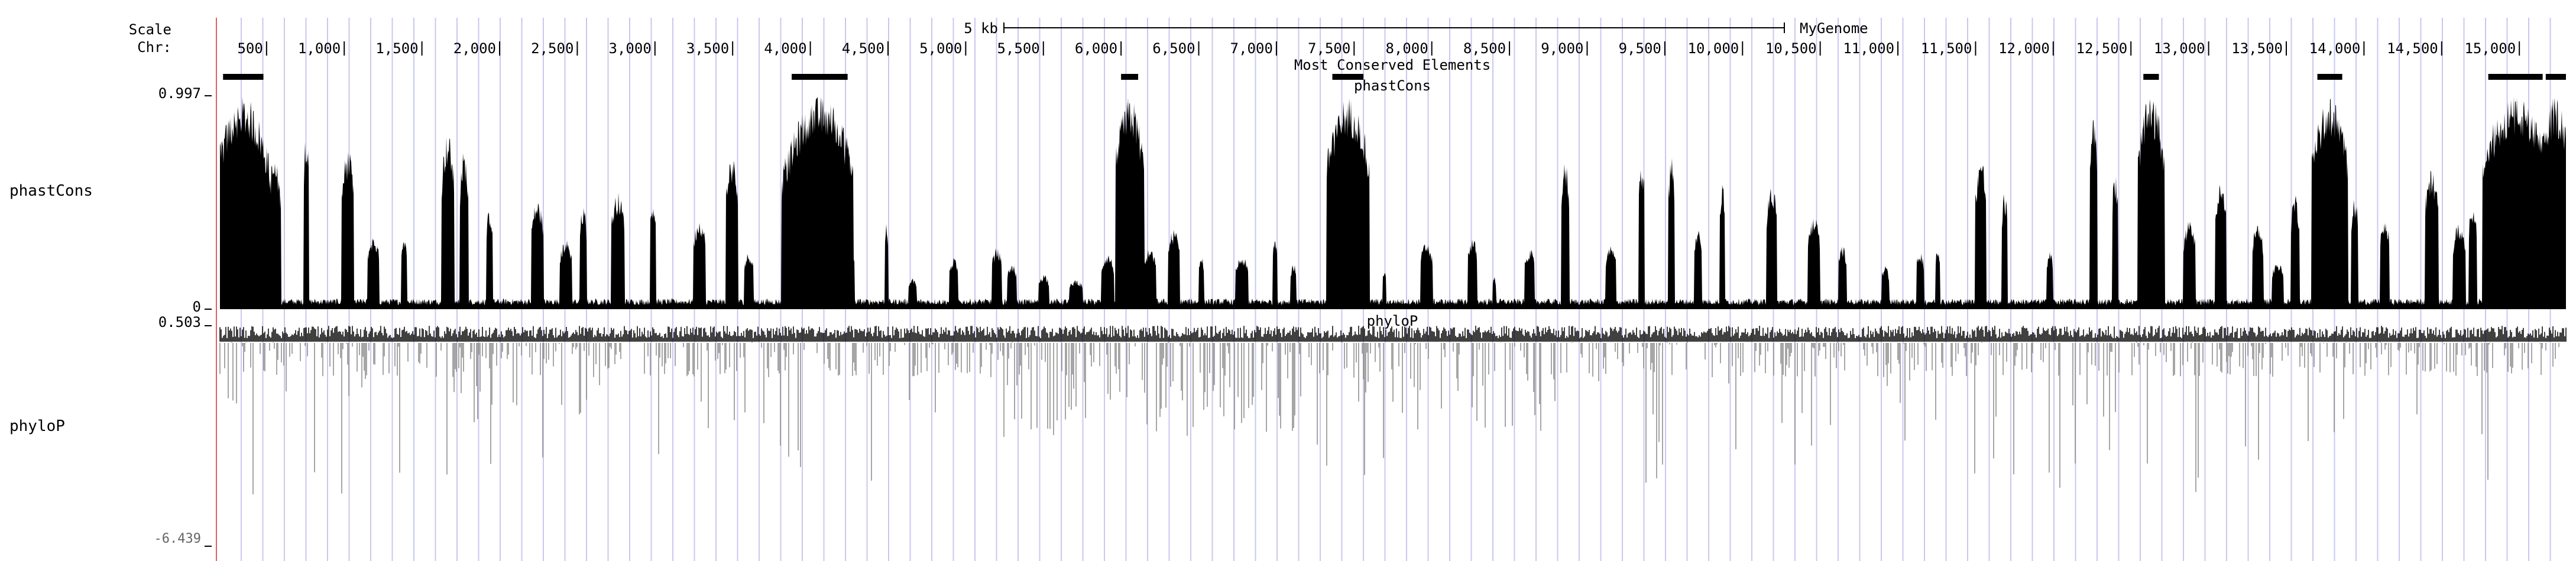 Image resolution: width=2576 pixels, height=561 pixels. What do you see at coordinates (37, 426) in the screenshot?
I see `phylop-side-label: phyloP` at bounding box center [37, 426].